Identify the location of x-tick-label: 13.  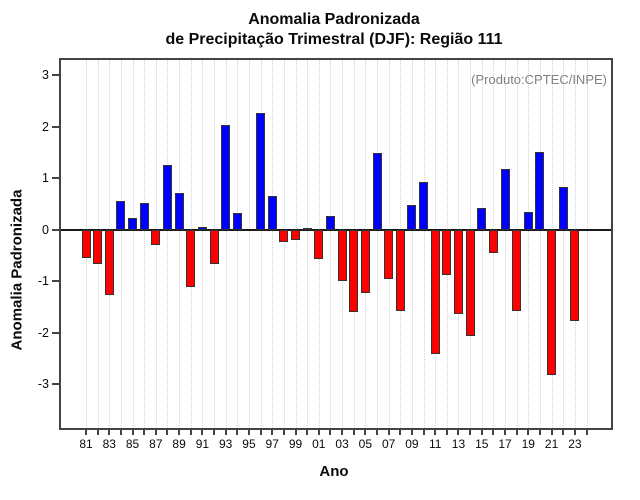
(458, 444).